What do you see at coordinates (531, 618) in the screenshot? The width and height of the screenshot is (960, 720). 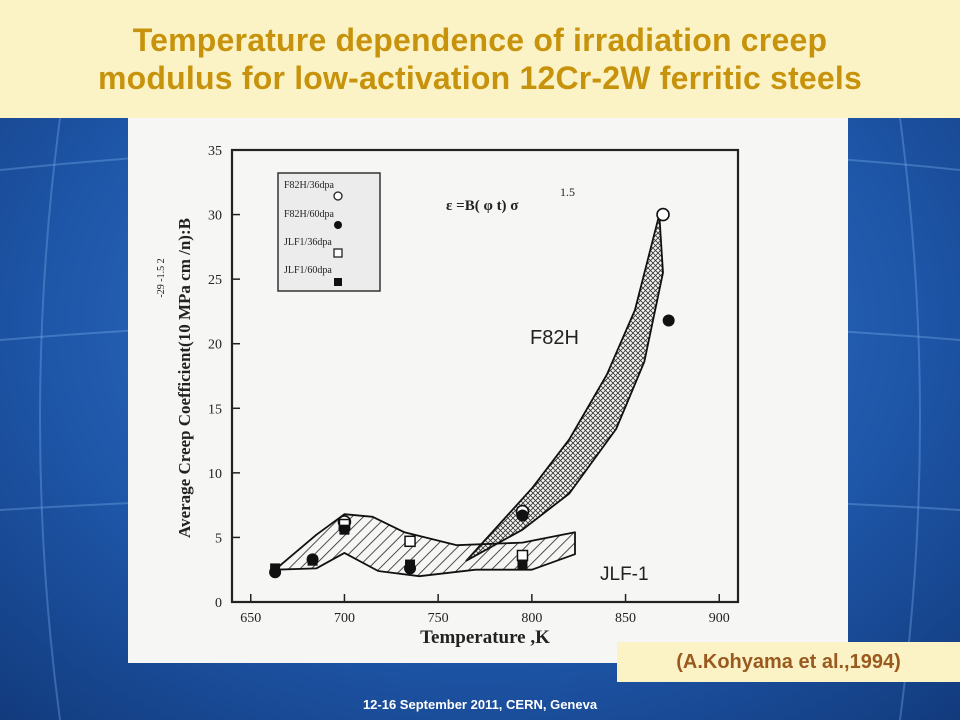 I see `x-tick-label-800: 800` at bounding box center [531, 618].